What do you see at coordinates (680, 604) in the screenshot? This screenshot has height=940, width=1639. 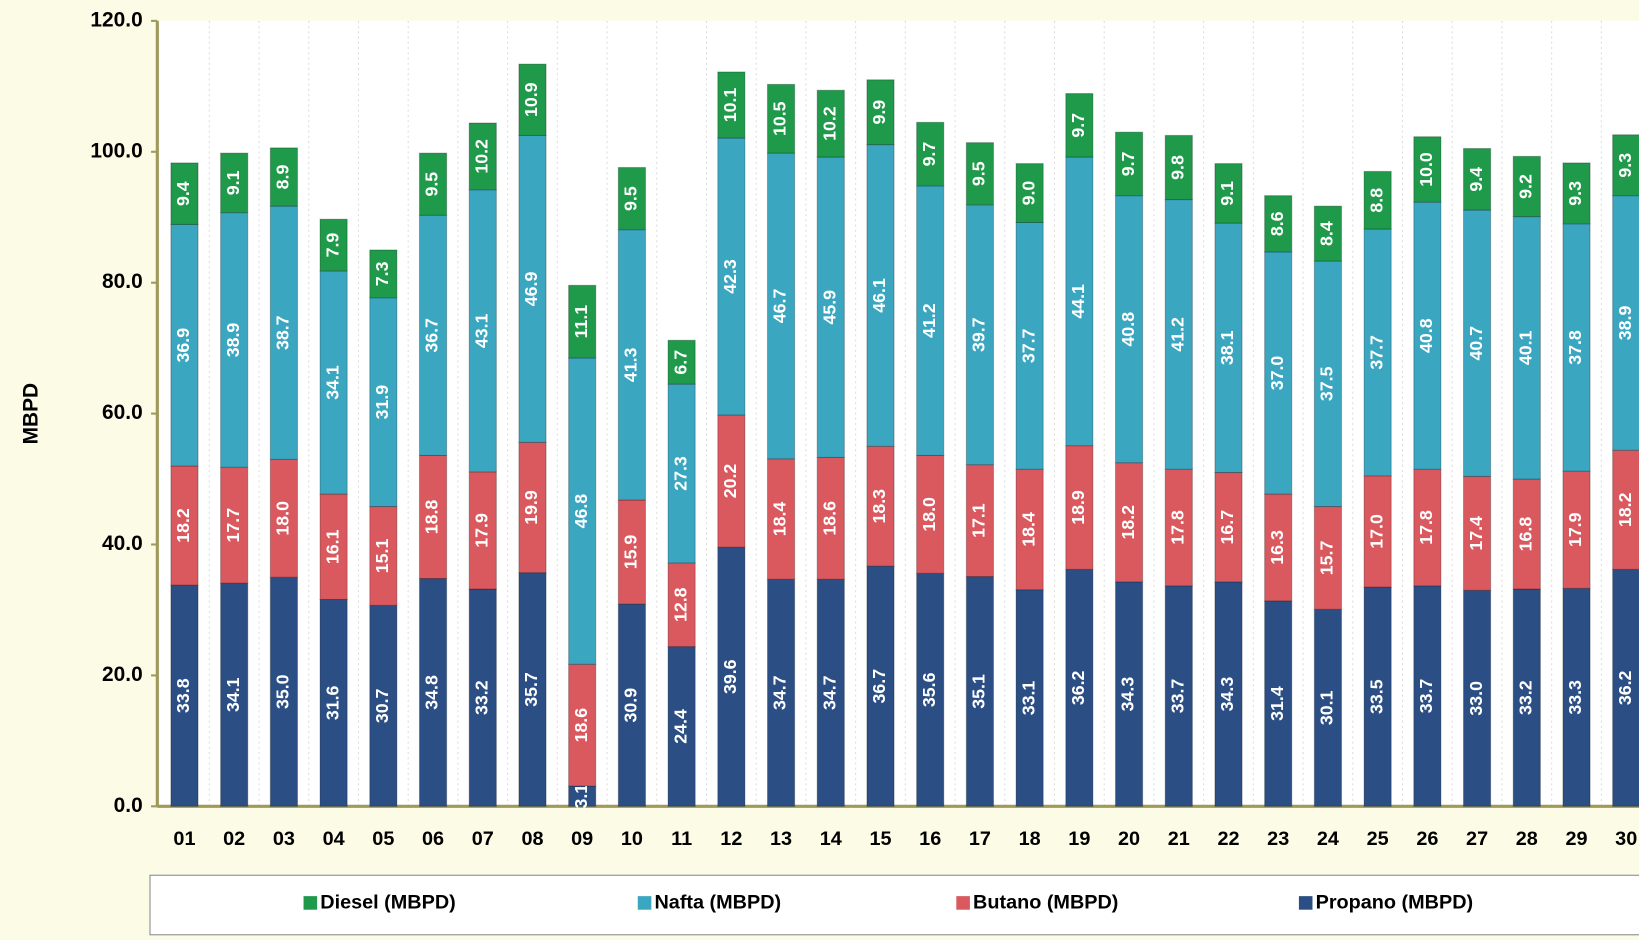 I see `value-label: 12.8` at bounding box center [680, 604].